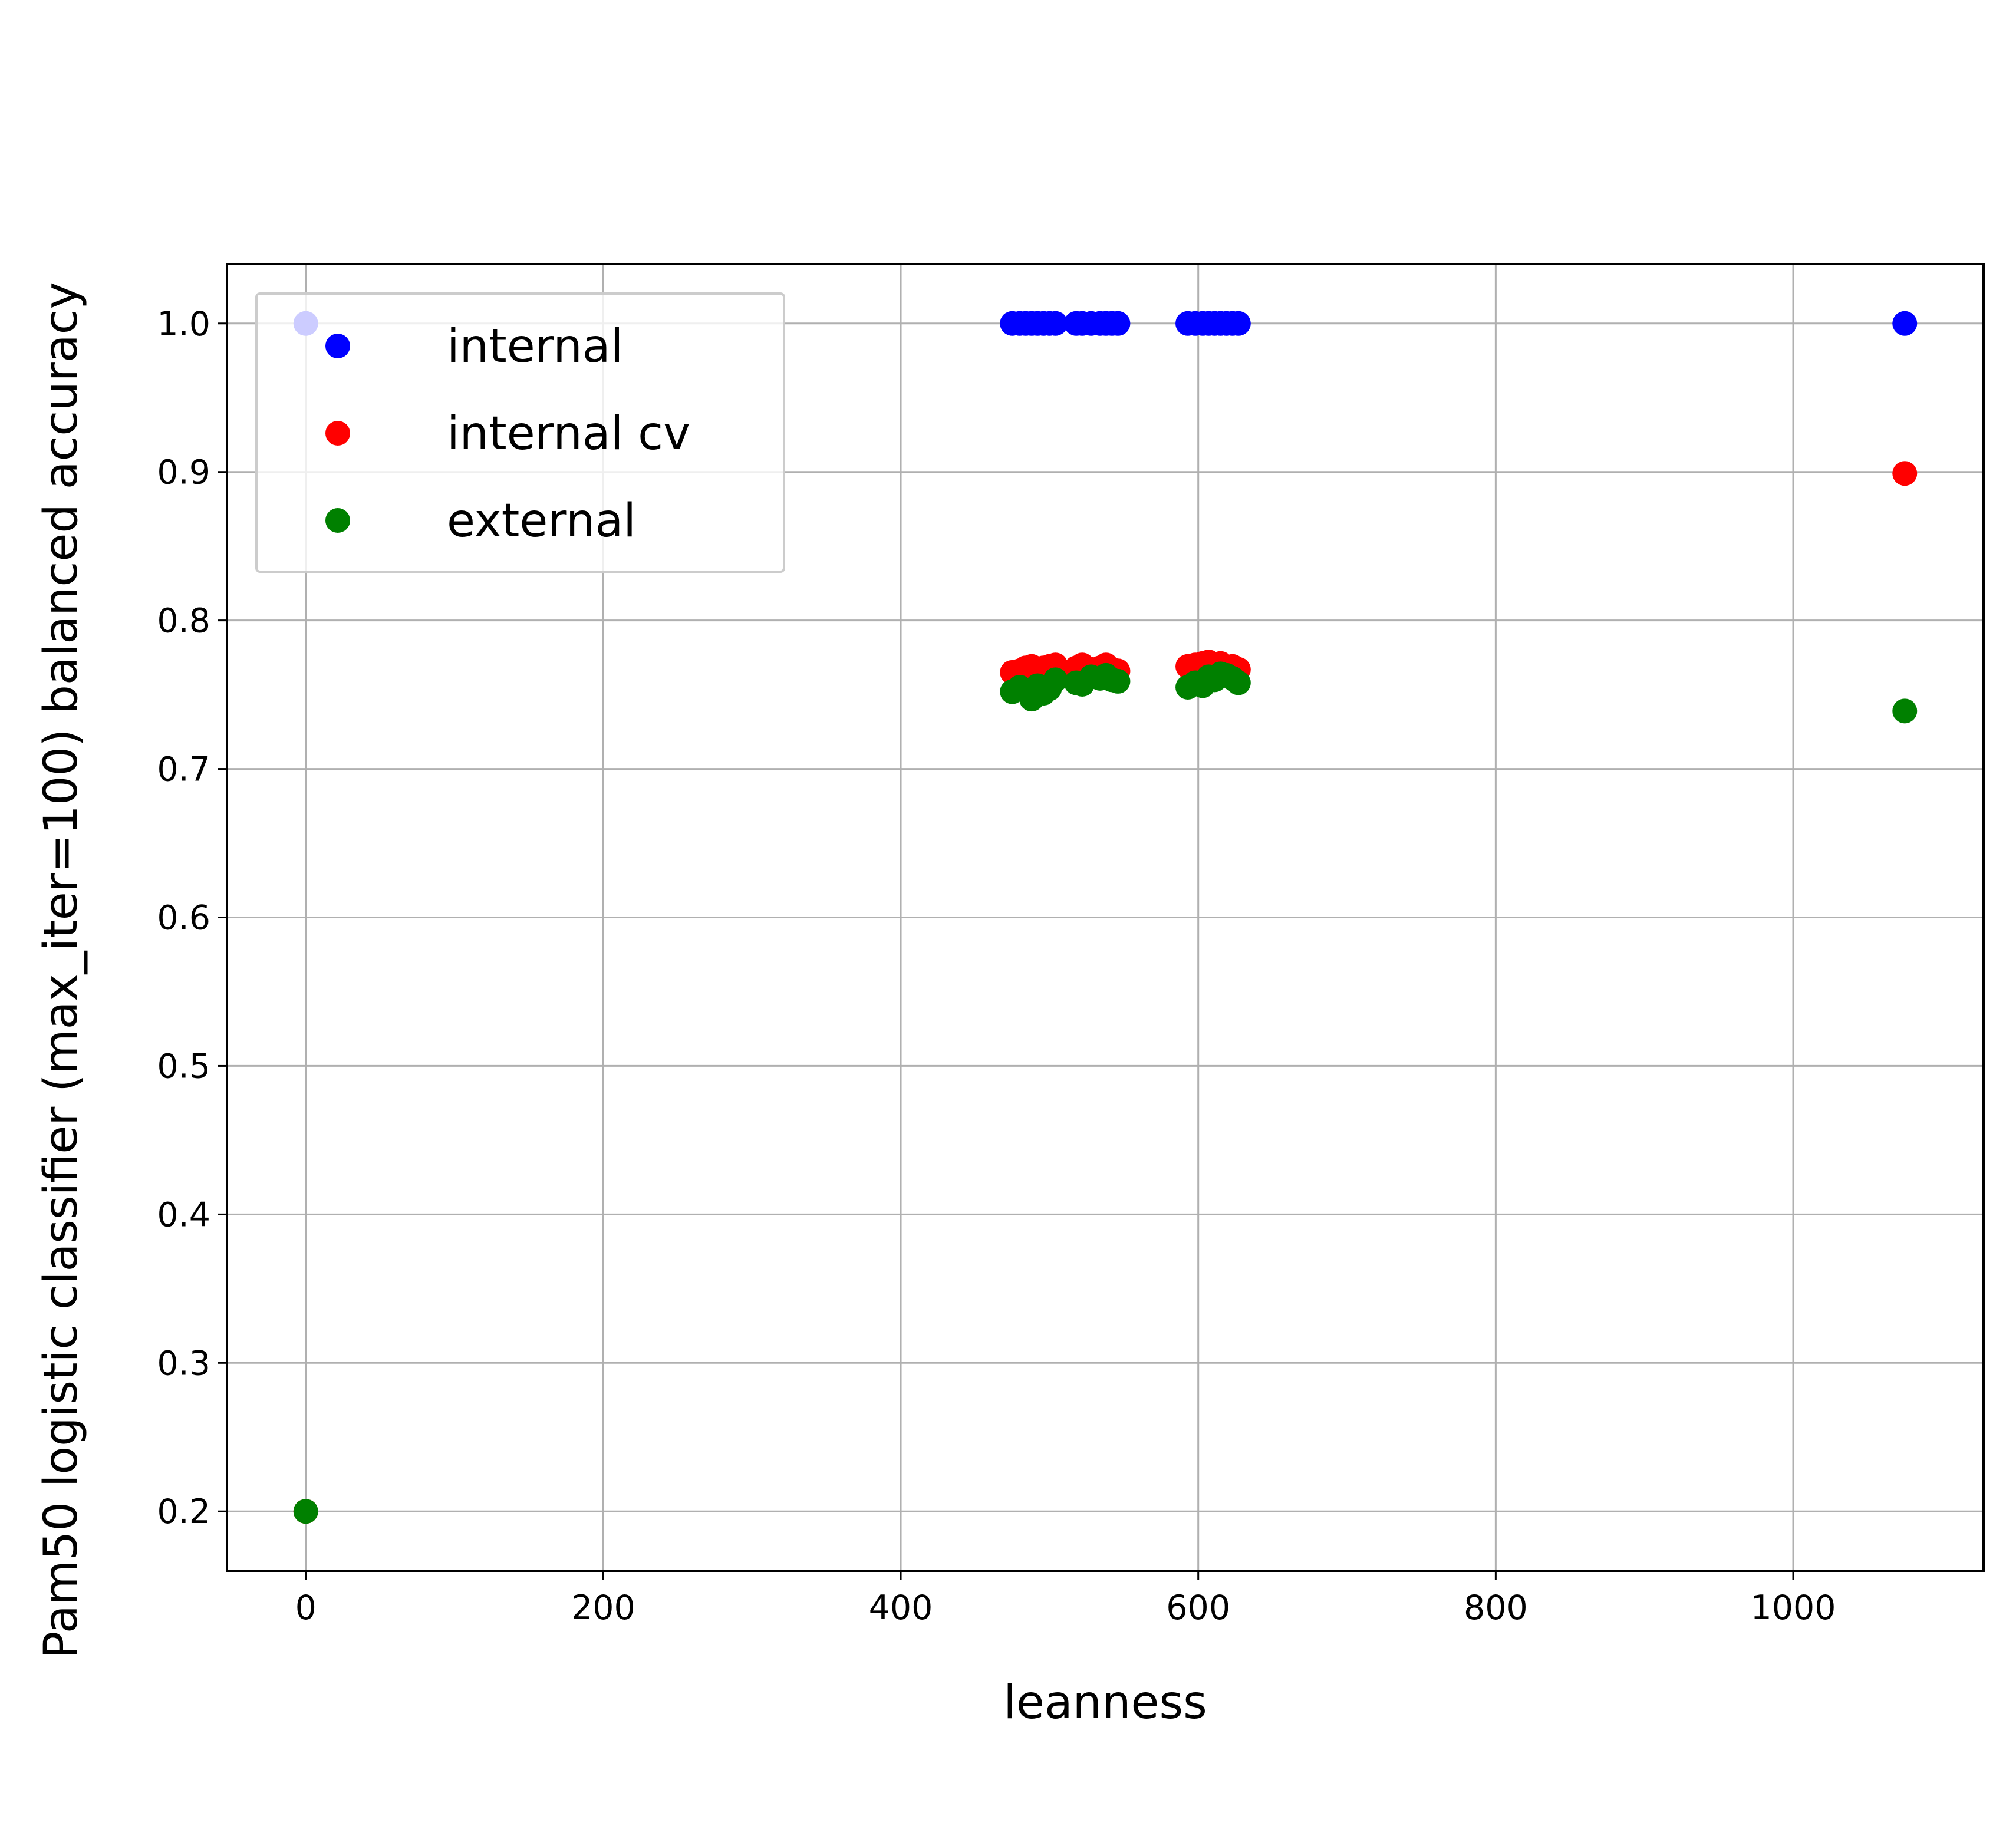 This screenshot has width=2016, height=1836. What do you see at coordinates (603, 1607) in the screenshot?
I see `x-tick-label: 200` at bounding box center [603, 1607].